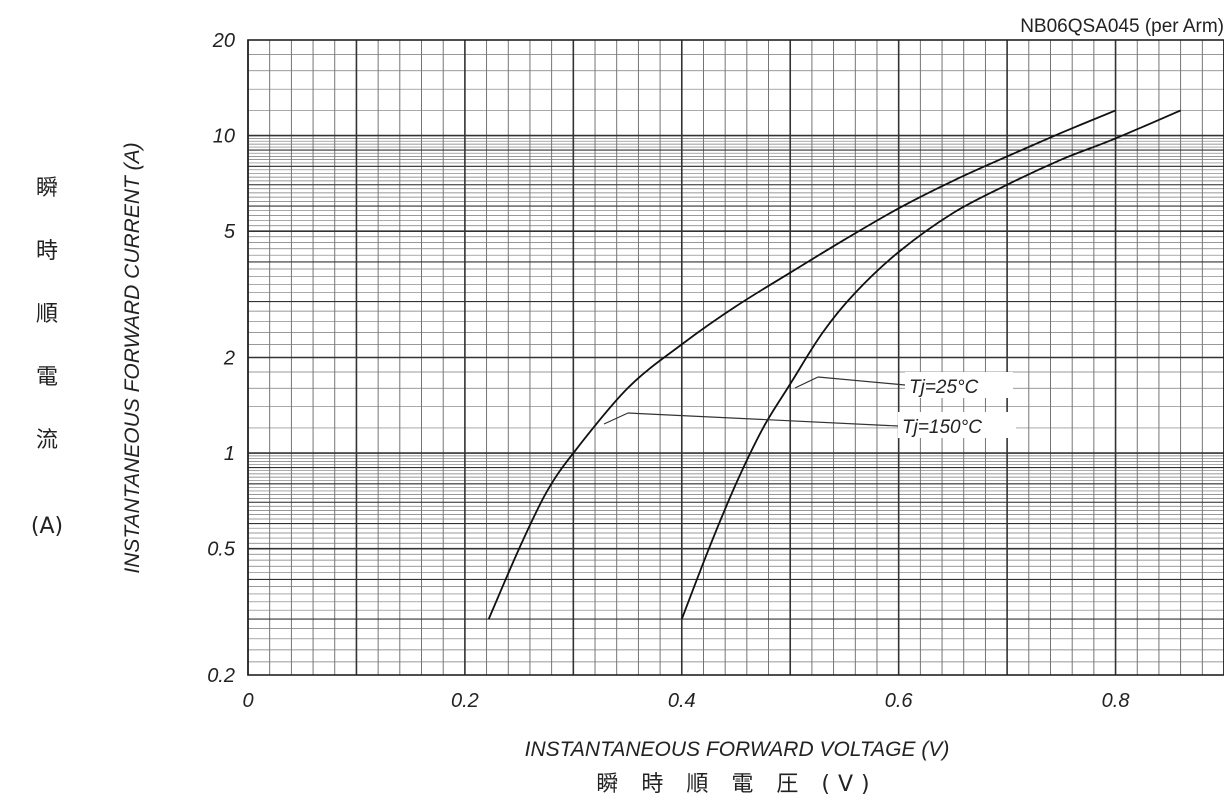 Image resolution: width=1224 pixels, height=801 pixels. What do you see at coordinates (221, 550) in the screenshot?
I see `y-tick-label: 0.5` at bounding box center [221, 550].